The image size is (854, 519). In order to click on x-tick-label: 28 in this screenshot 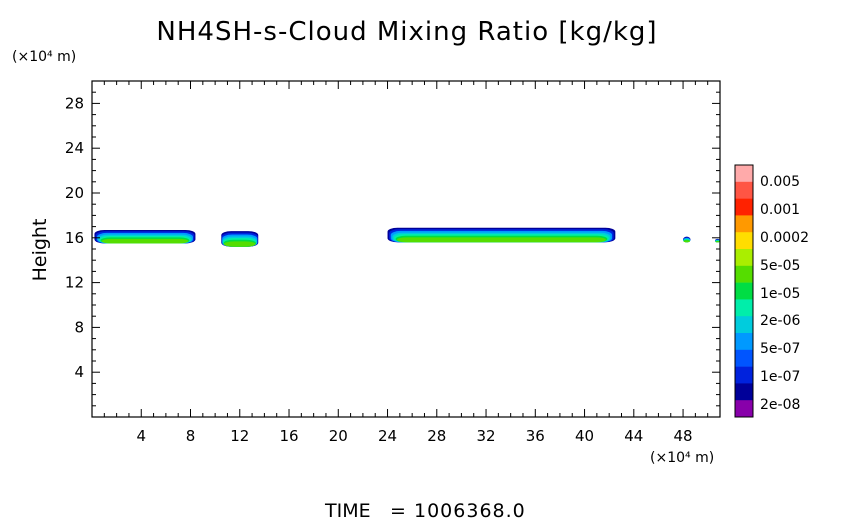, I will do `click(436, 436)`.